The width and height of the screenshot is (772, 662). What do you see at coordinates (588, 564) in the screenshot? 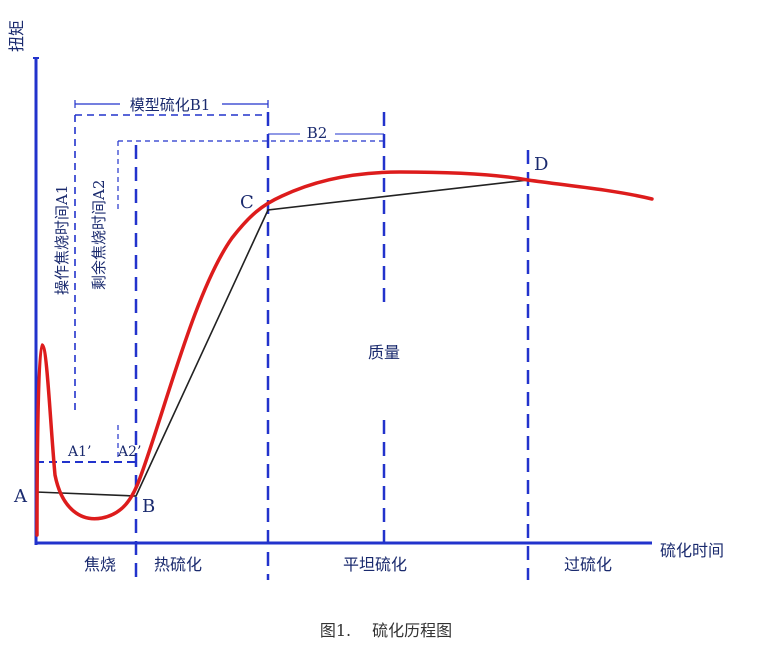
I see `zone-over-cure: 过硫化` at bounding box center [588, 564].